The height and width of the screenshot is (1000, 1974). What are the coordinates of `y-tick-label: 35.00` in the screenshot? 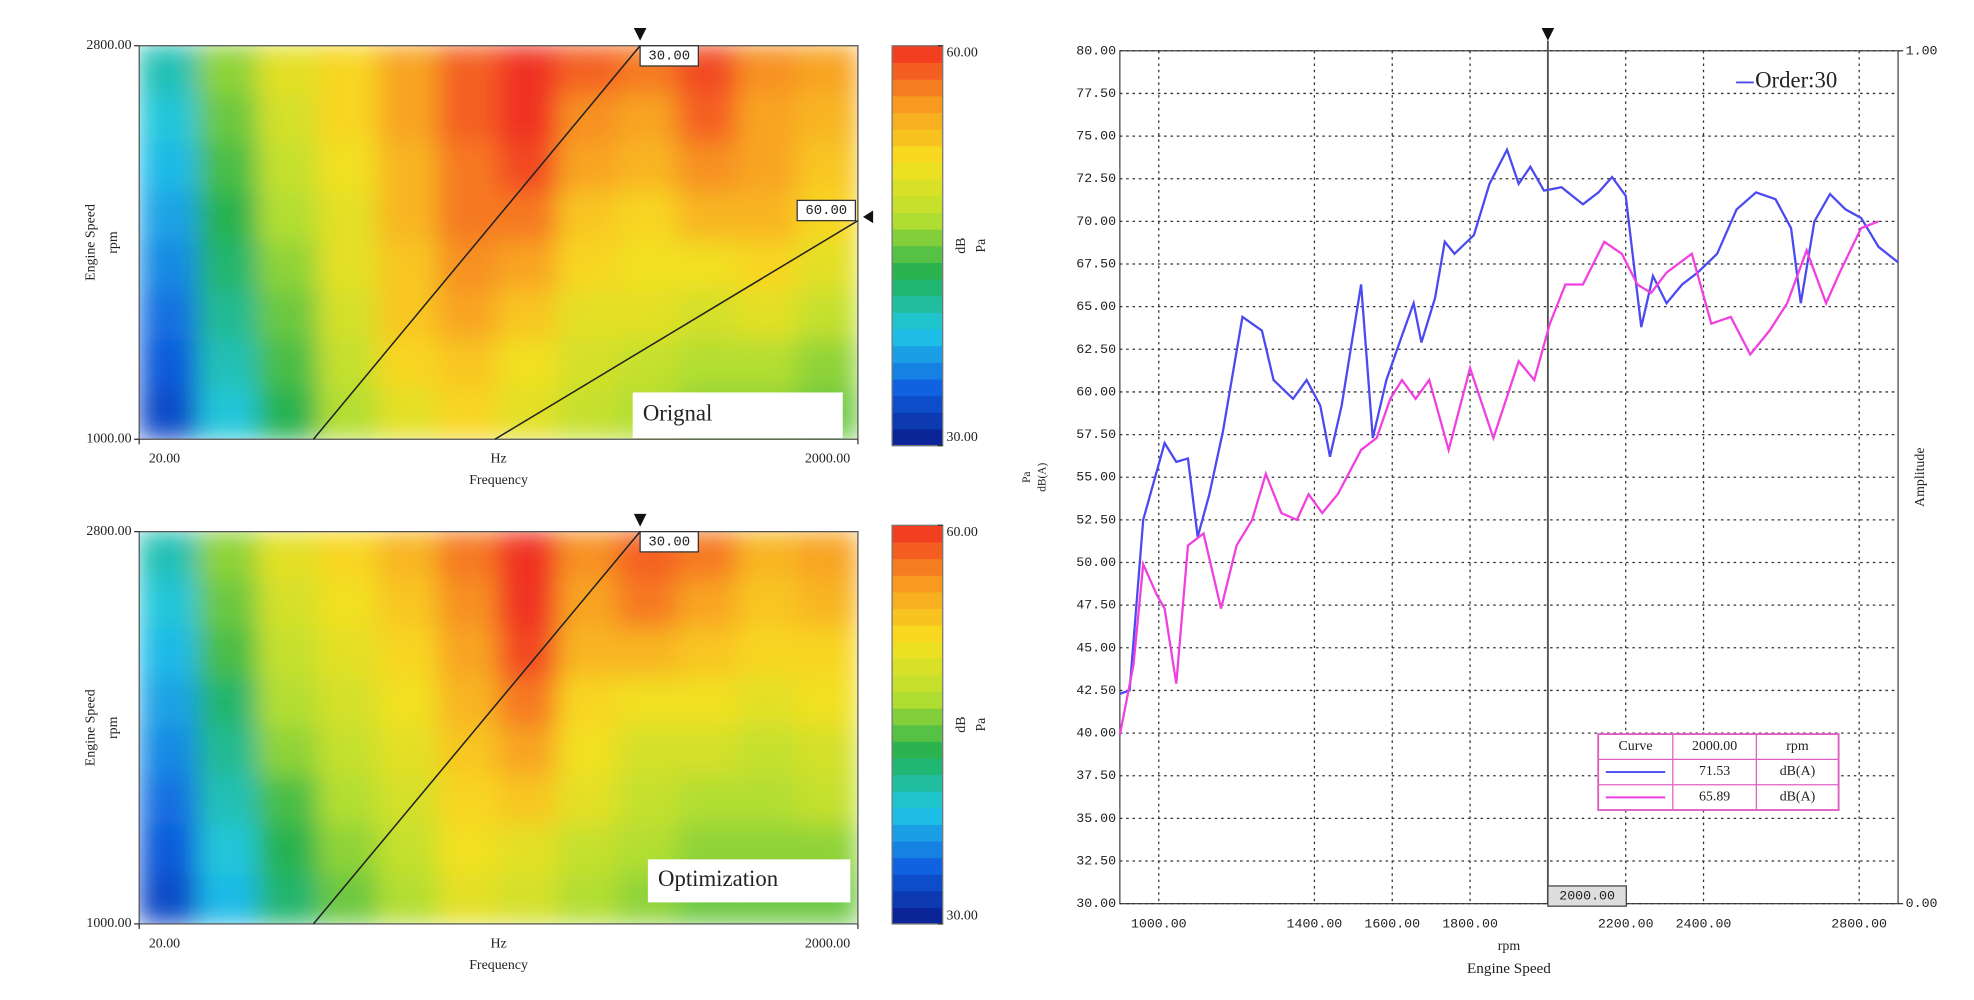 It's located at (1096, 818).